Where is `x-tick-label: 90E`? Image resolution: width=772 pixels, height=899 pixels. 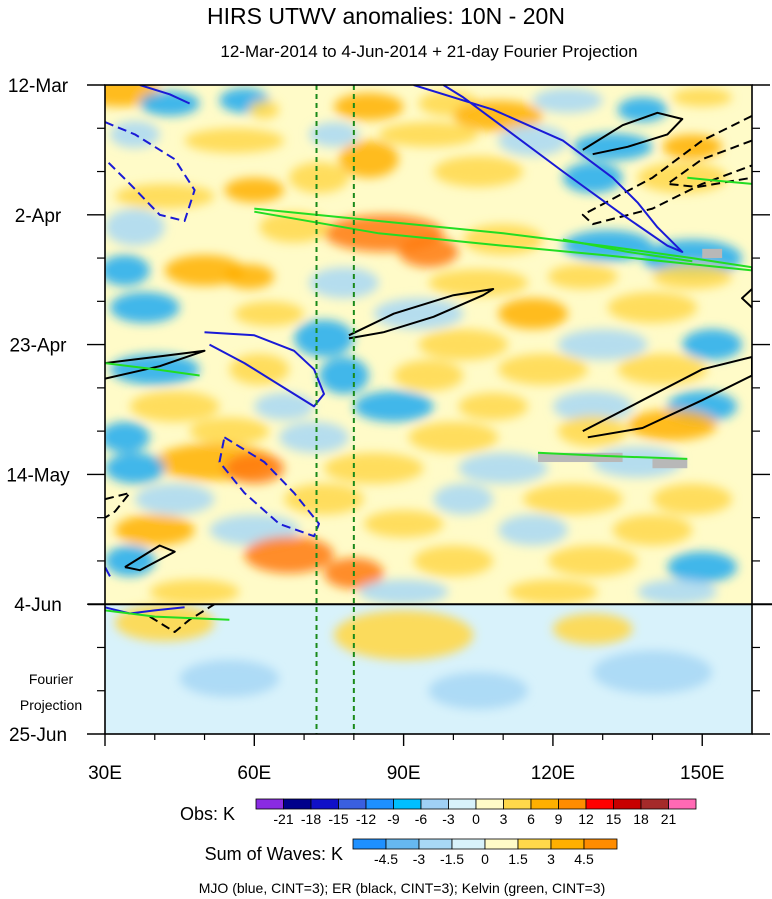 x-tick-label: 90E is located at coordinates (404, 773).